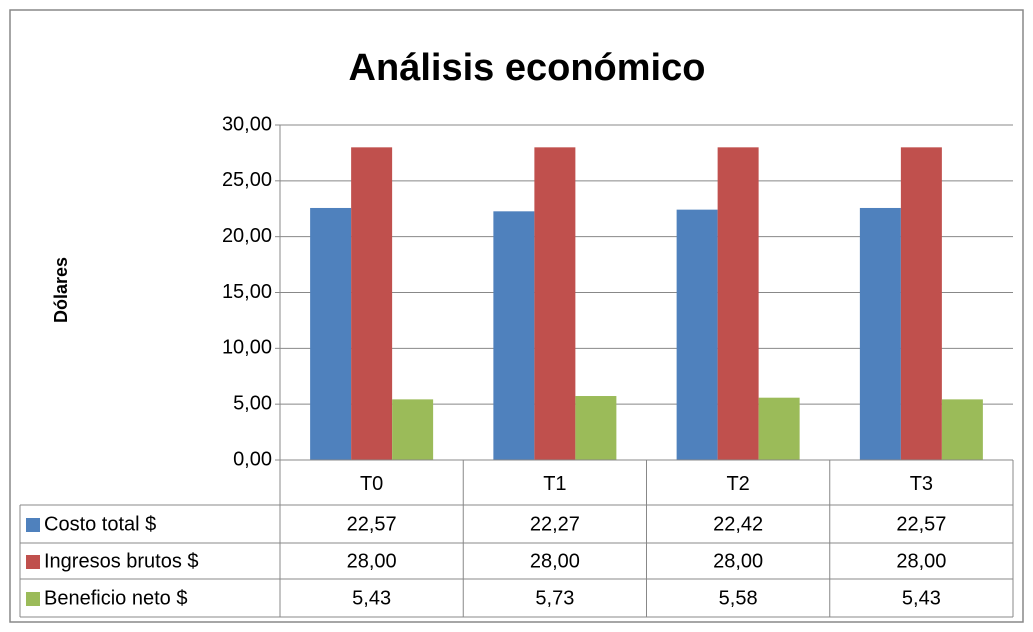 This screenshot has width=1033, height=632. I want to click on y-tick-label: 25,00, so click(247, 180).